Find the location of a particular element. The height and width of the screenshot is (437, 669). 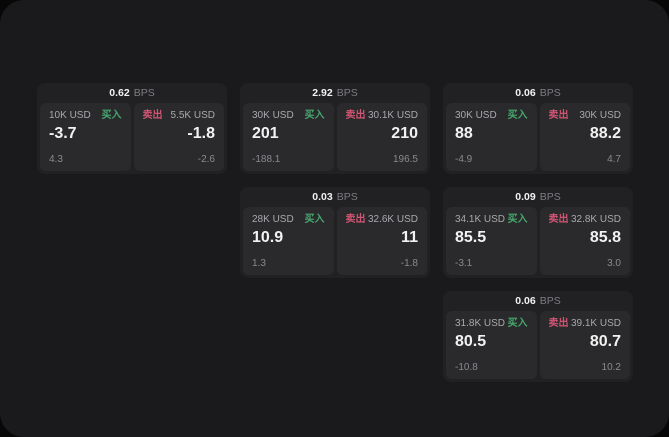

buy-price: 201 is located at coordinates (265, 133).